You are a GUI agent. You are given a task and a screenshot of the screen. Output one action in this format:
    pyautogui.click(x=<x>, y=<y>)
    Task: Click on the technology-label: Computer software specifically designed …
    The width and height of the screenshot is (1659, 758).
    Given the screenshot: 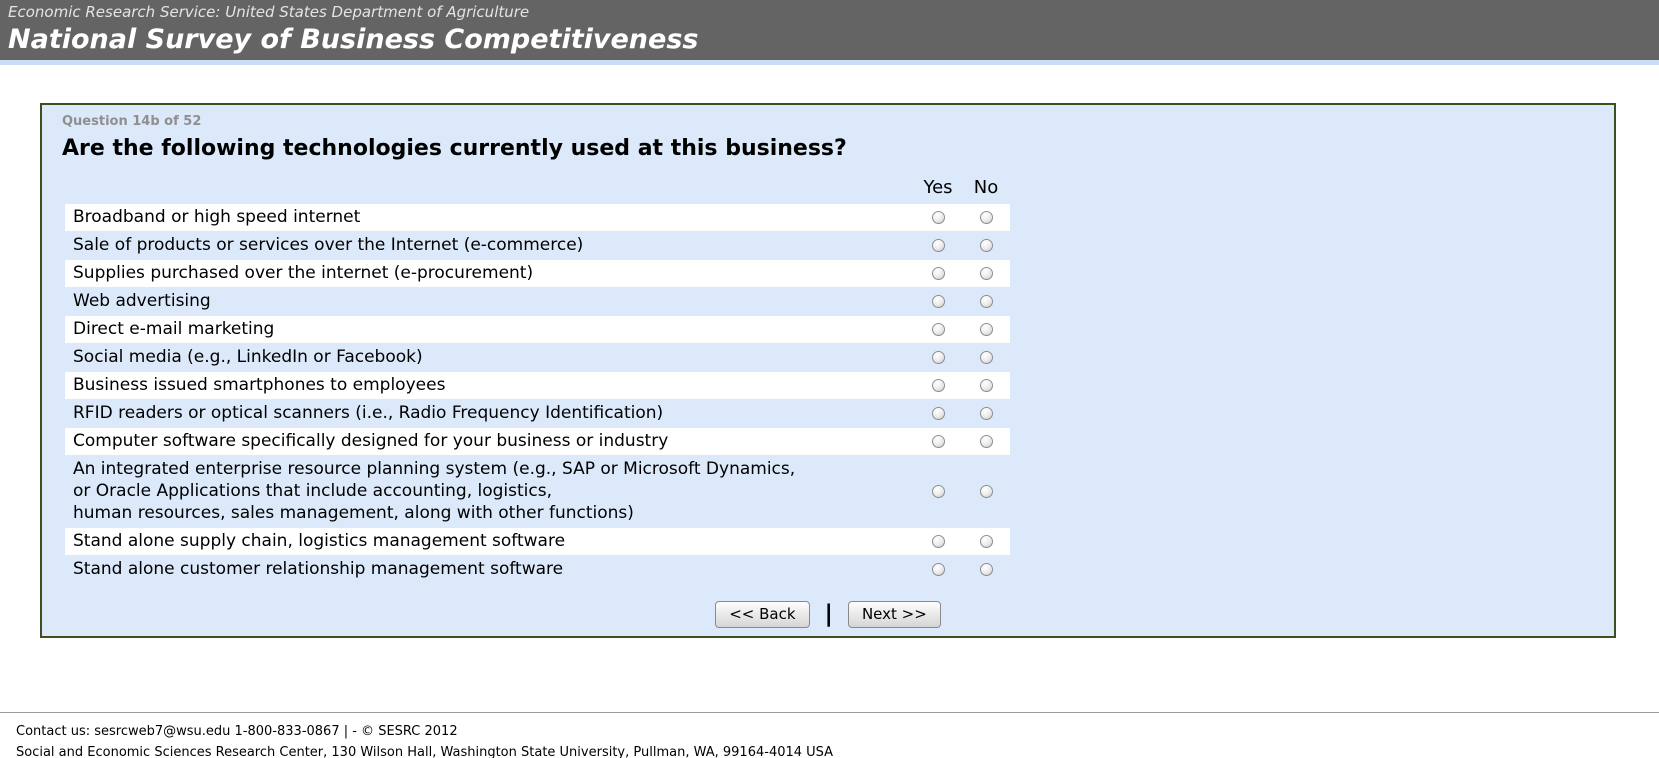 What is the action you would take?
    pyautogui.click(x=371, y=441)
    